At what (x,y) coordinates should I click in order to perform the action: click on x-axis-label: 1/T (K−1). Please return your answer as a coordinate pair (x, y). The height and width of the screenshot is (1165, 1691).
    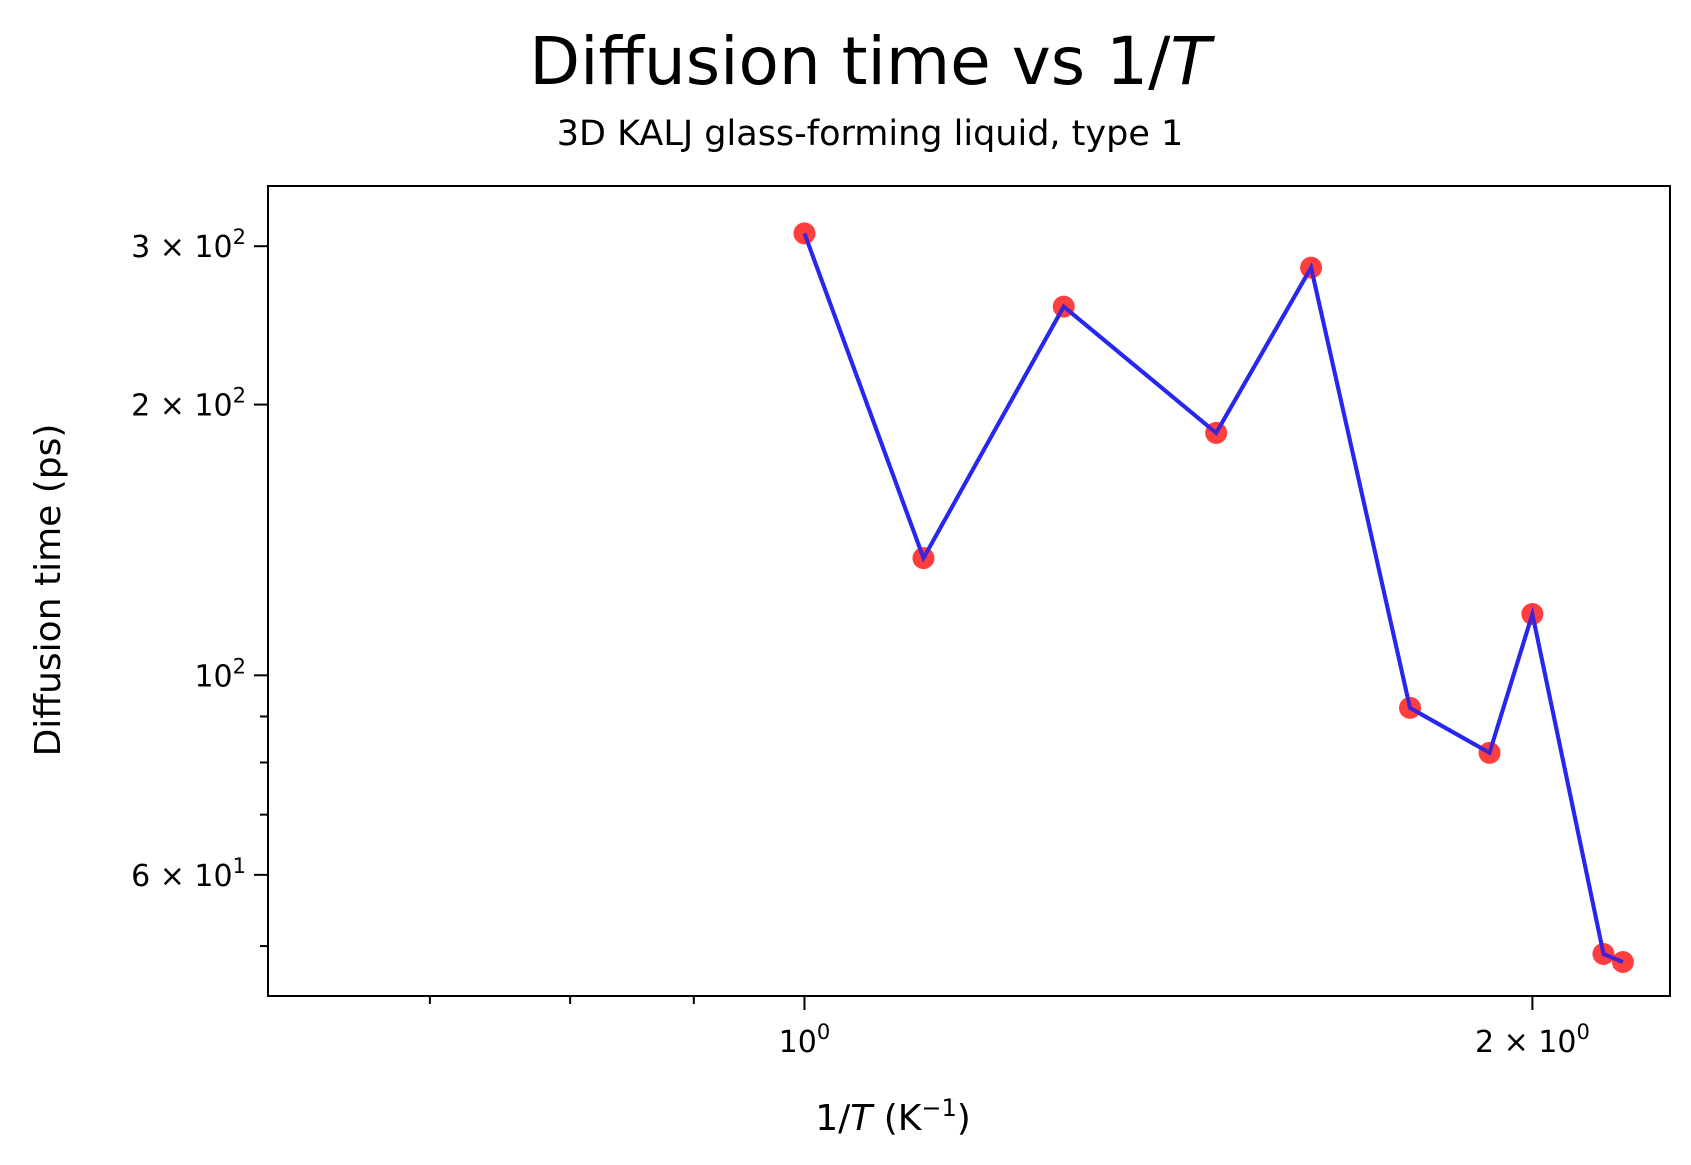
    Looking at the image, I should click on (893, 1116).